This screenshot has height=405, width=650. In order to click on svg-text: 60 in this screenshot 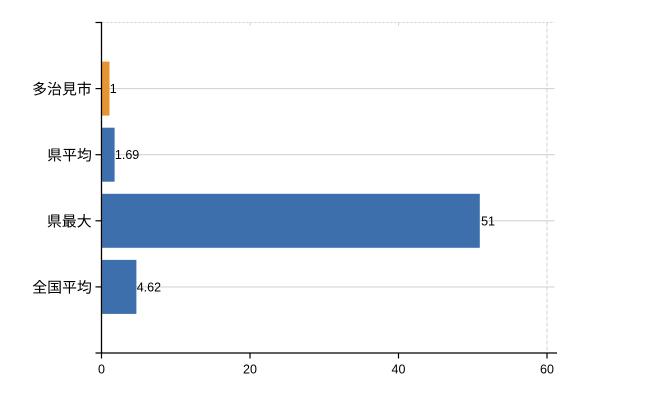, I will do `click(547, 370)`.